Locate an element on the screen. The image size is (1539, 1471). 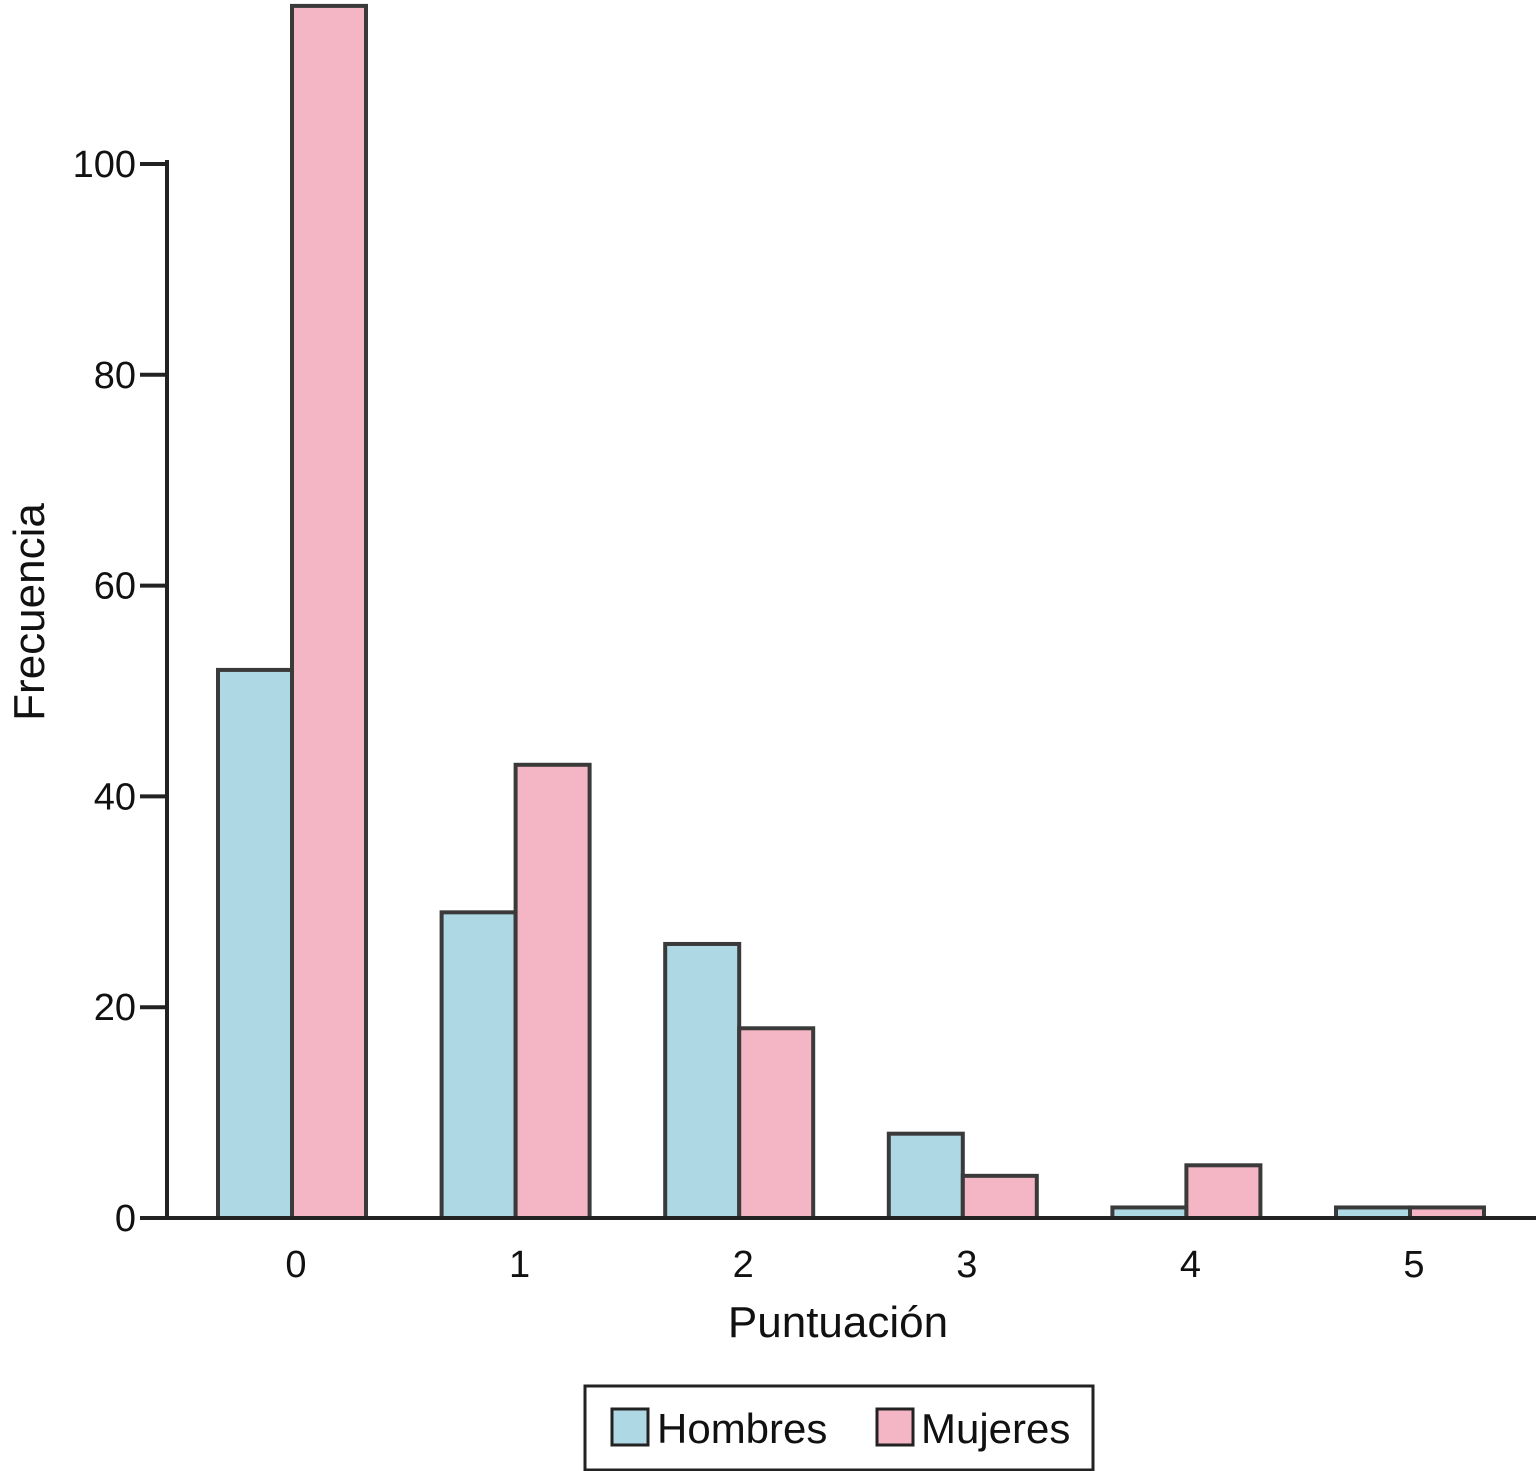
y-tick-label-100: 100 is located at coordinates (104, 165).